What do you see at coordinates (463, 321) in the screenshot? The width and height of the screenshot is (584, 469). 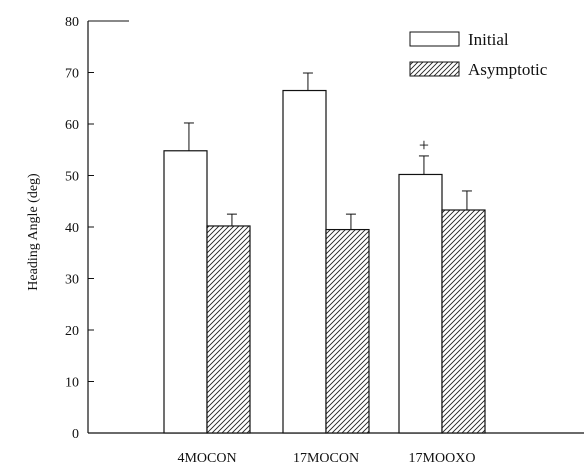 I see `bar-asymptotic-17mooxo` at bounding box center [463, 321].